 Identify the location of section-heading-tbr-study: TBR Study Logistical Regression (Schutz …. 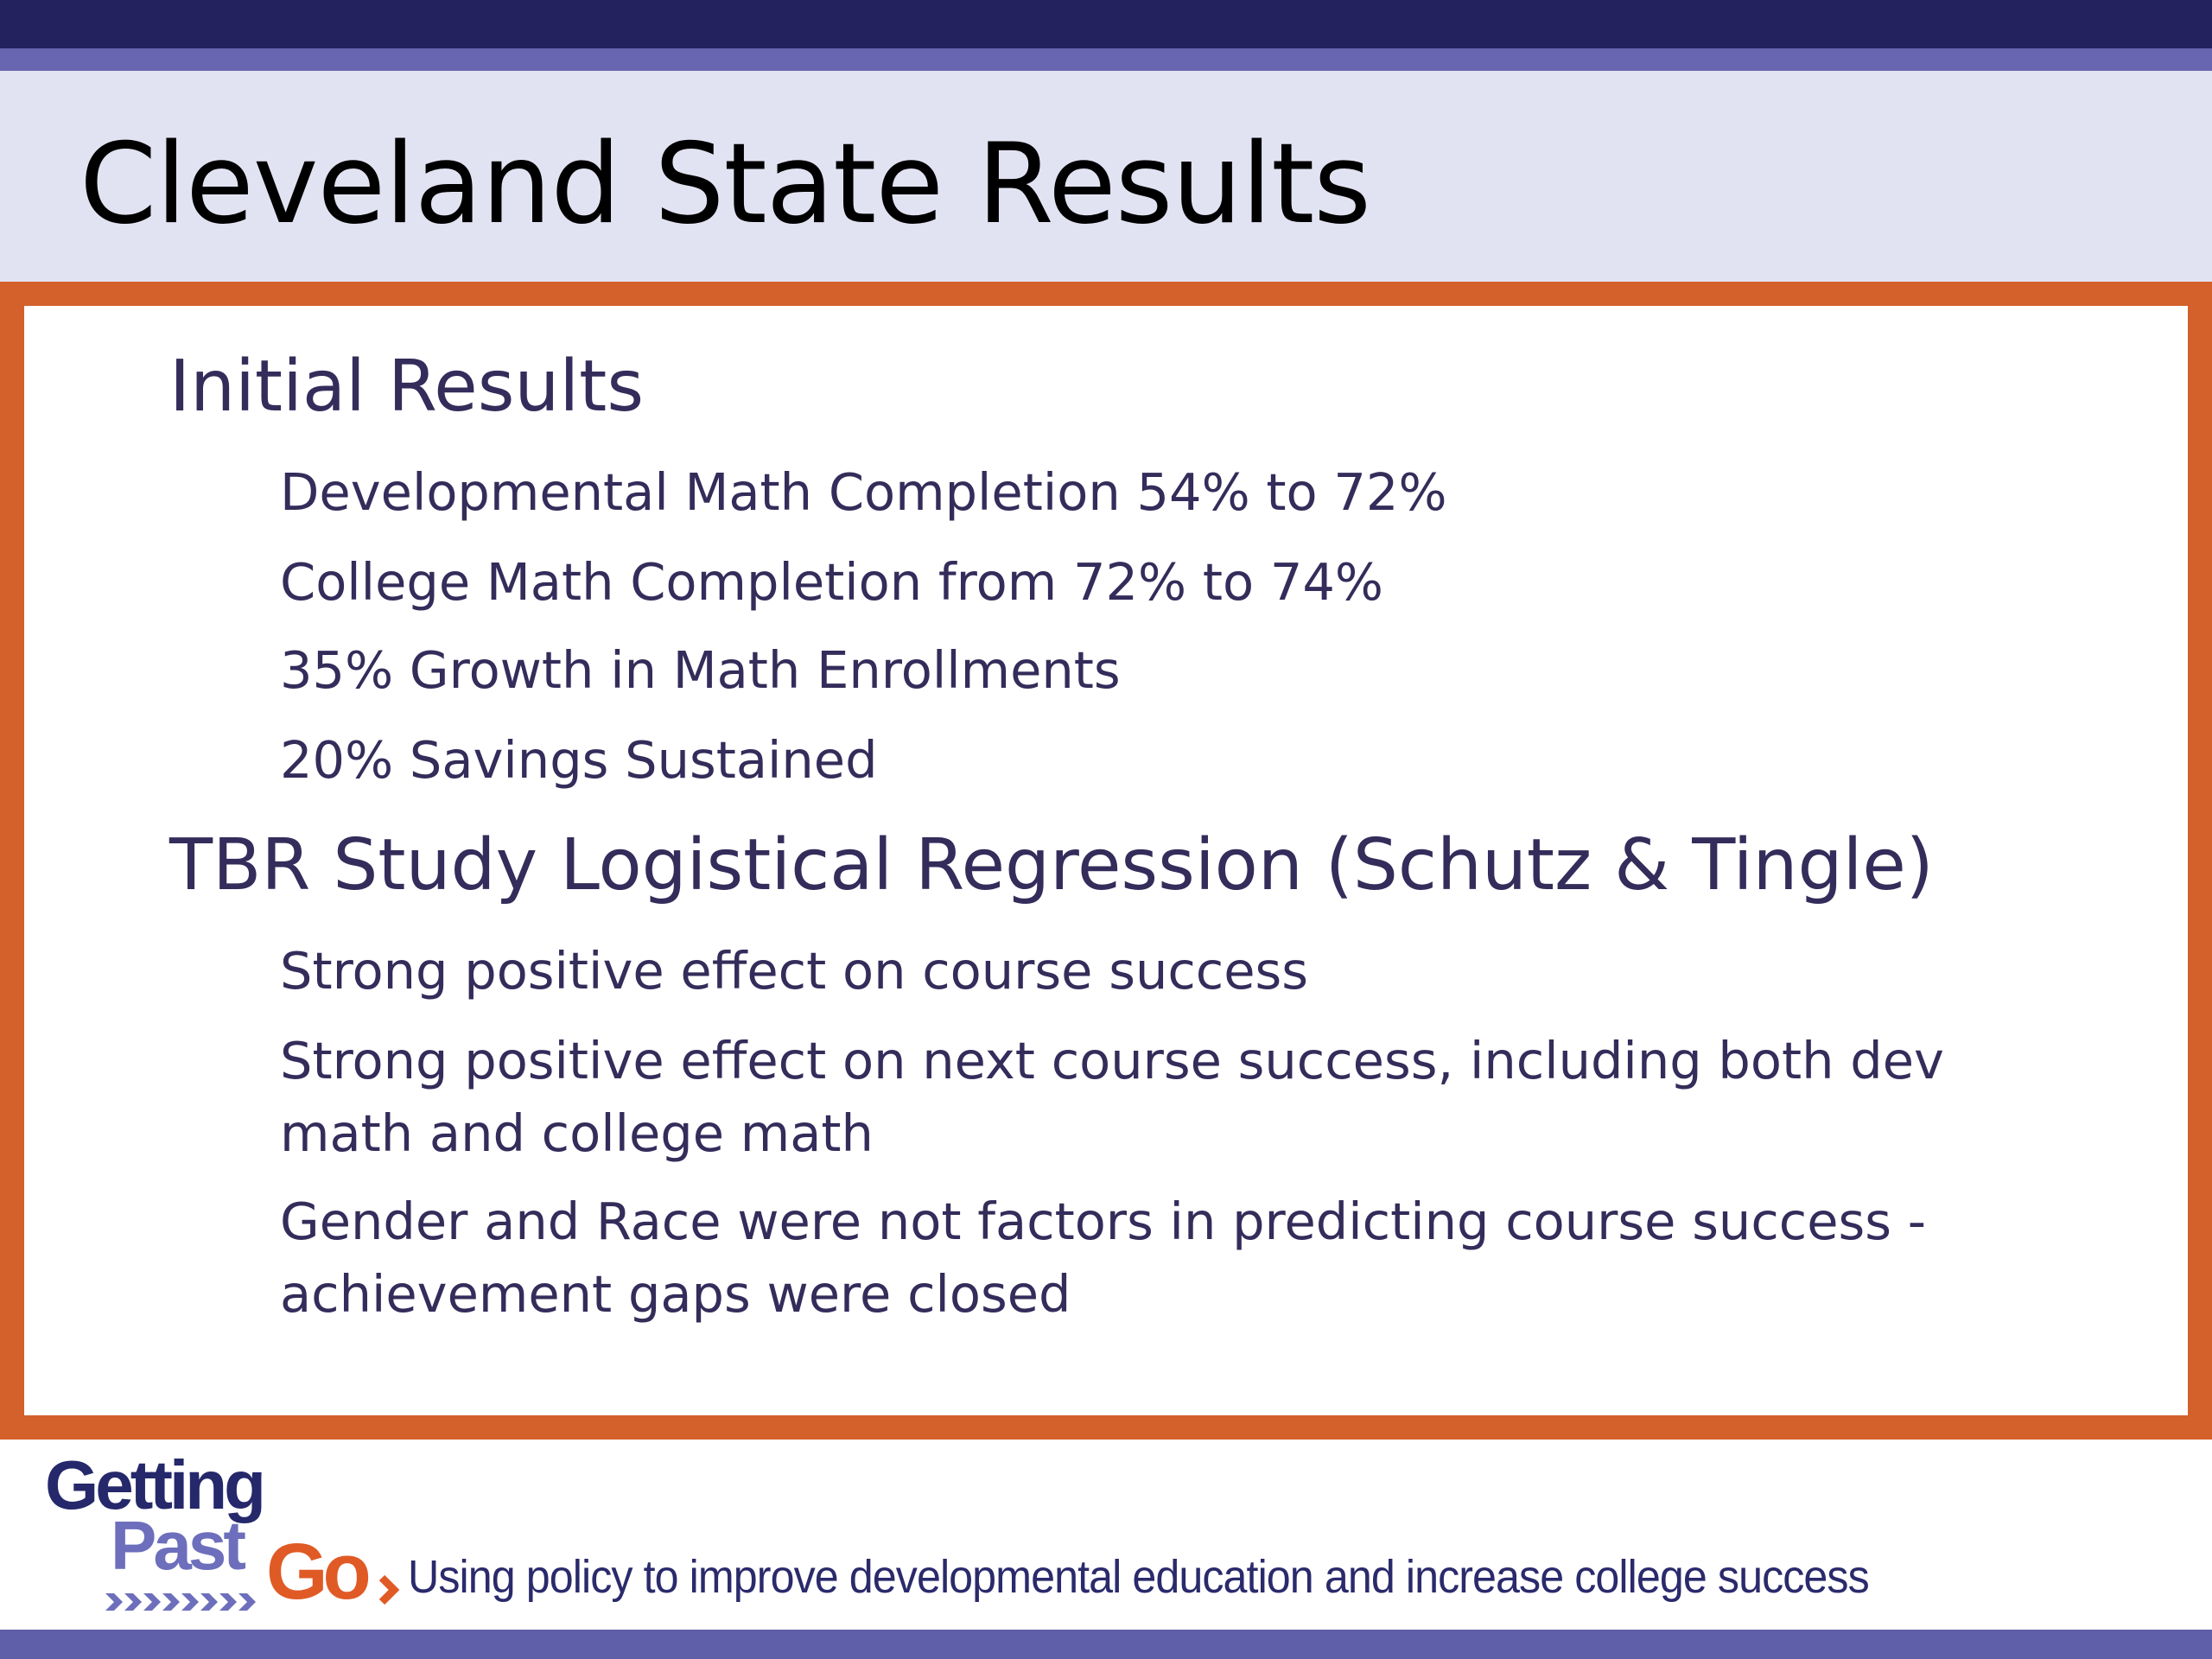
(1051, 865).